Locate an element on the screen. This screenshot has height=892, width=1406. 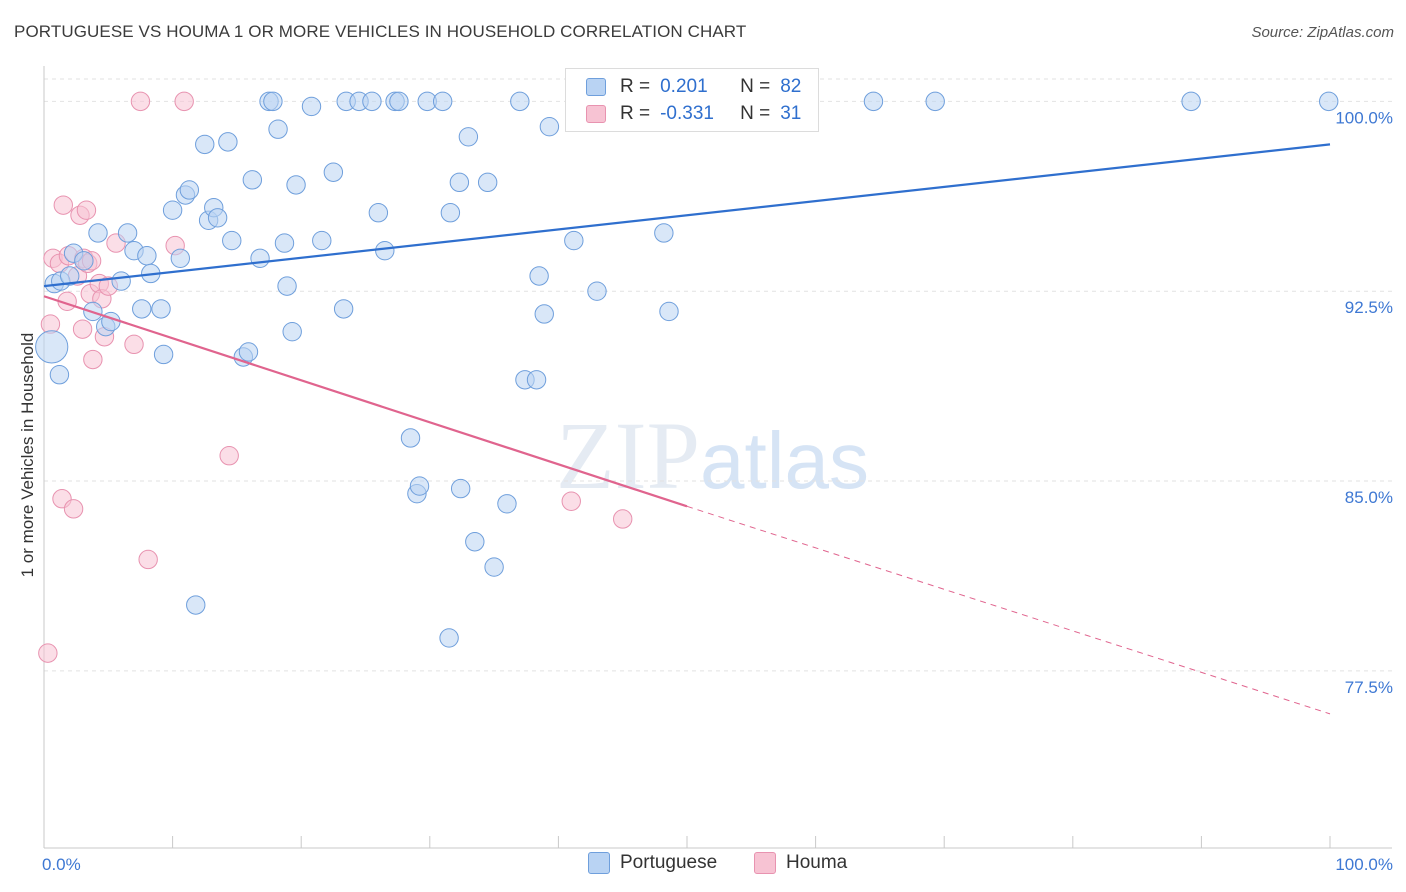
watermark: ZIPatlas is located at coordinates (712, 455).